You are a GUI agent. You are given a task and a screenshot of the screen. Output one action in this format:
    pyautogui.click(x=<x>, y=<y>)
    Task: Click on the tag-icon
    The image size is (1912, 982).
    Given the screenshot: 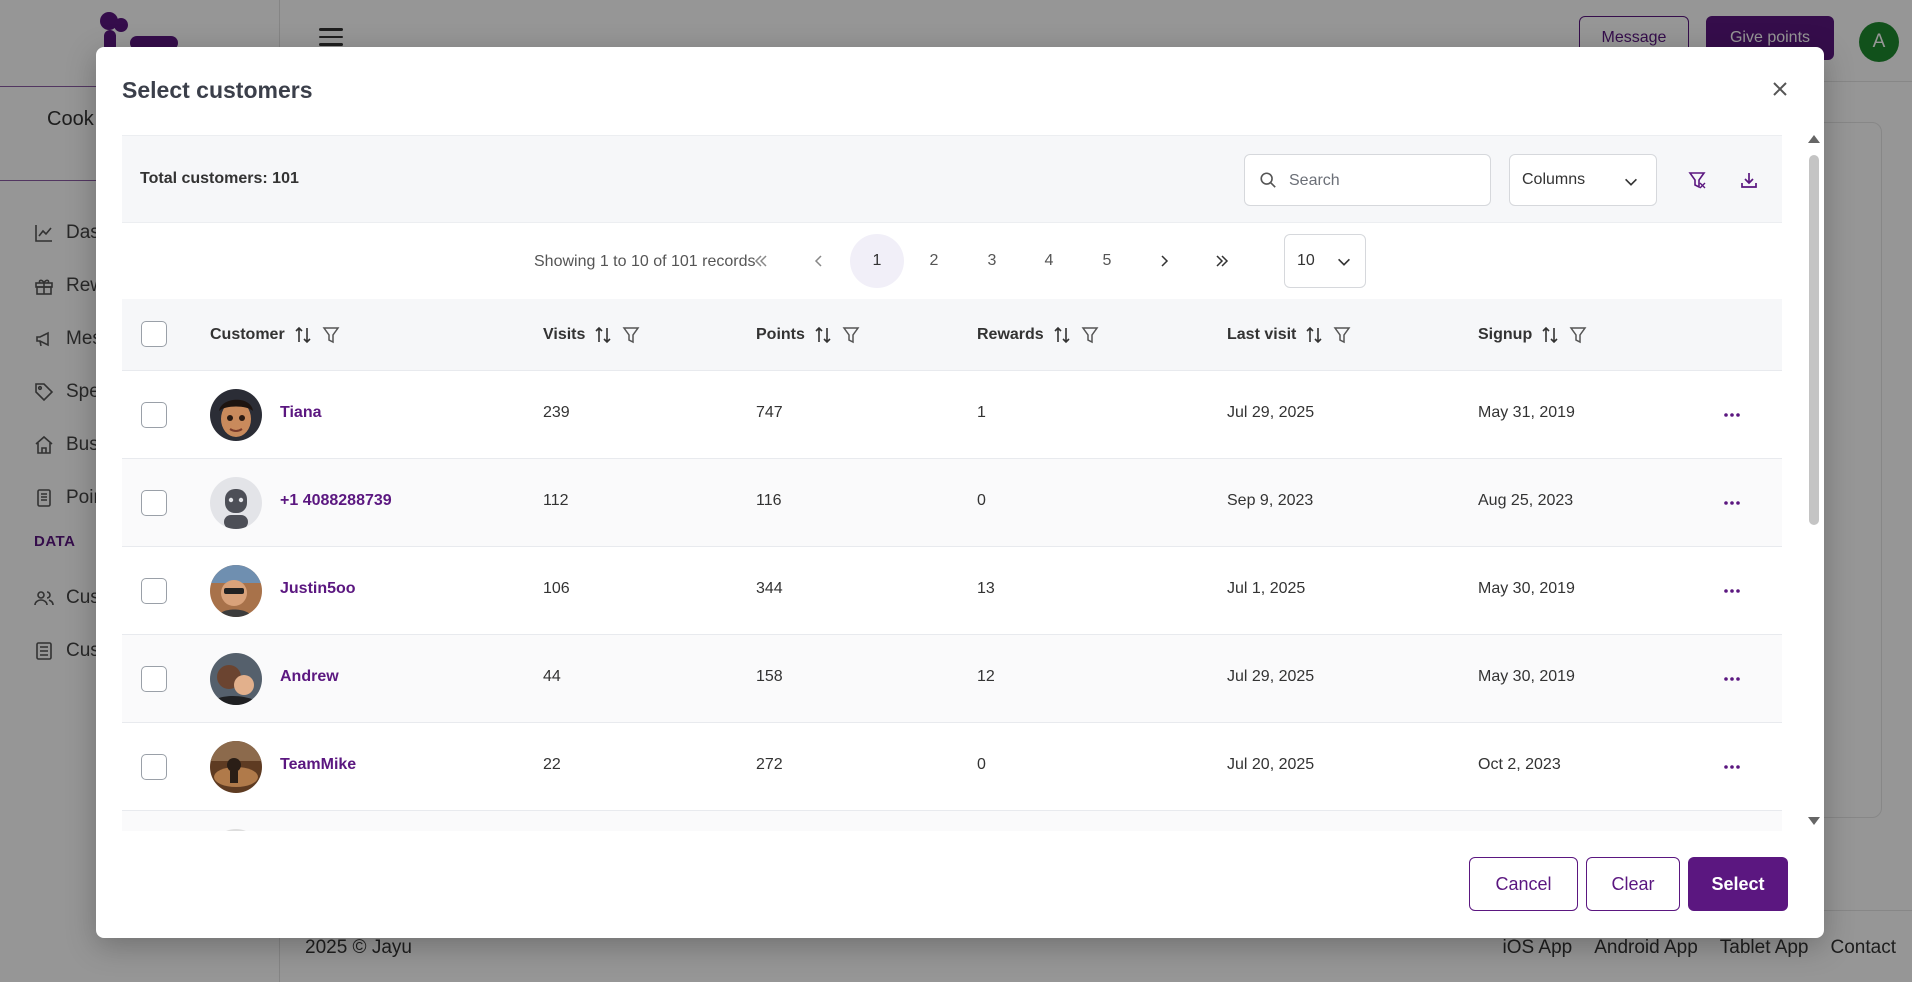 What is the action you would take?
    pyautogui.click(x=44, y=392)
    